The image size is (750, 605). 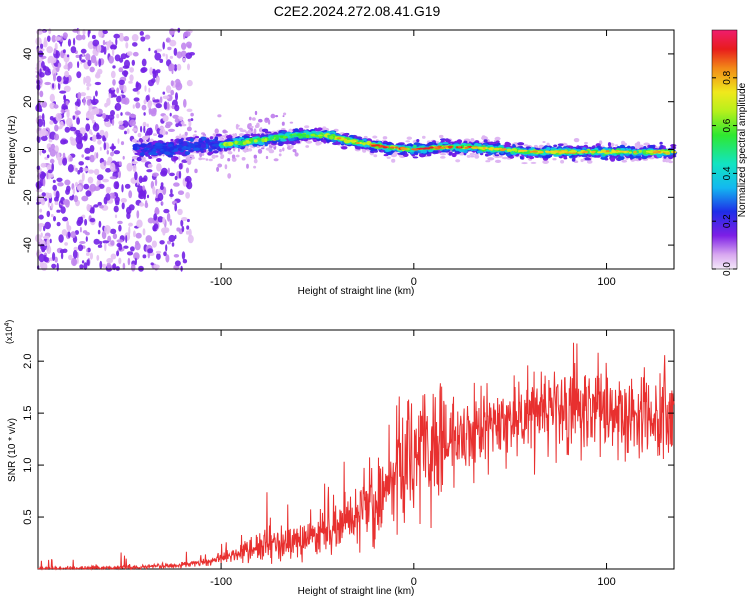 I want to click on figure-title: C2E2.2024.272.08.41.G19, so click(x=357, y=11).